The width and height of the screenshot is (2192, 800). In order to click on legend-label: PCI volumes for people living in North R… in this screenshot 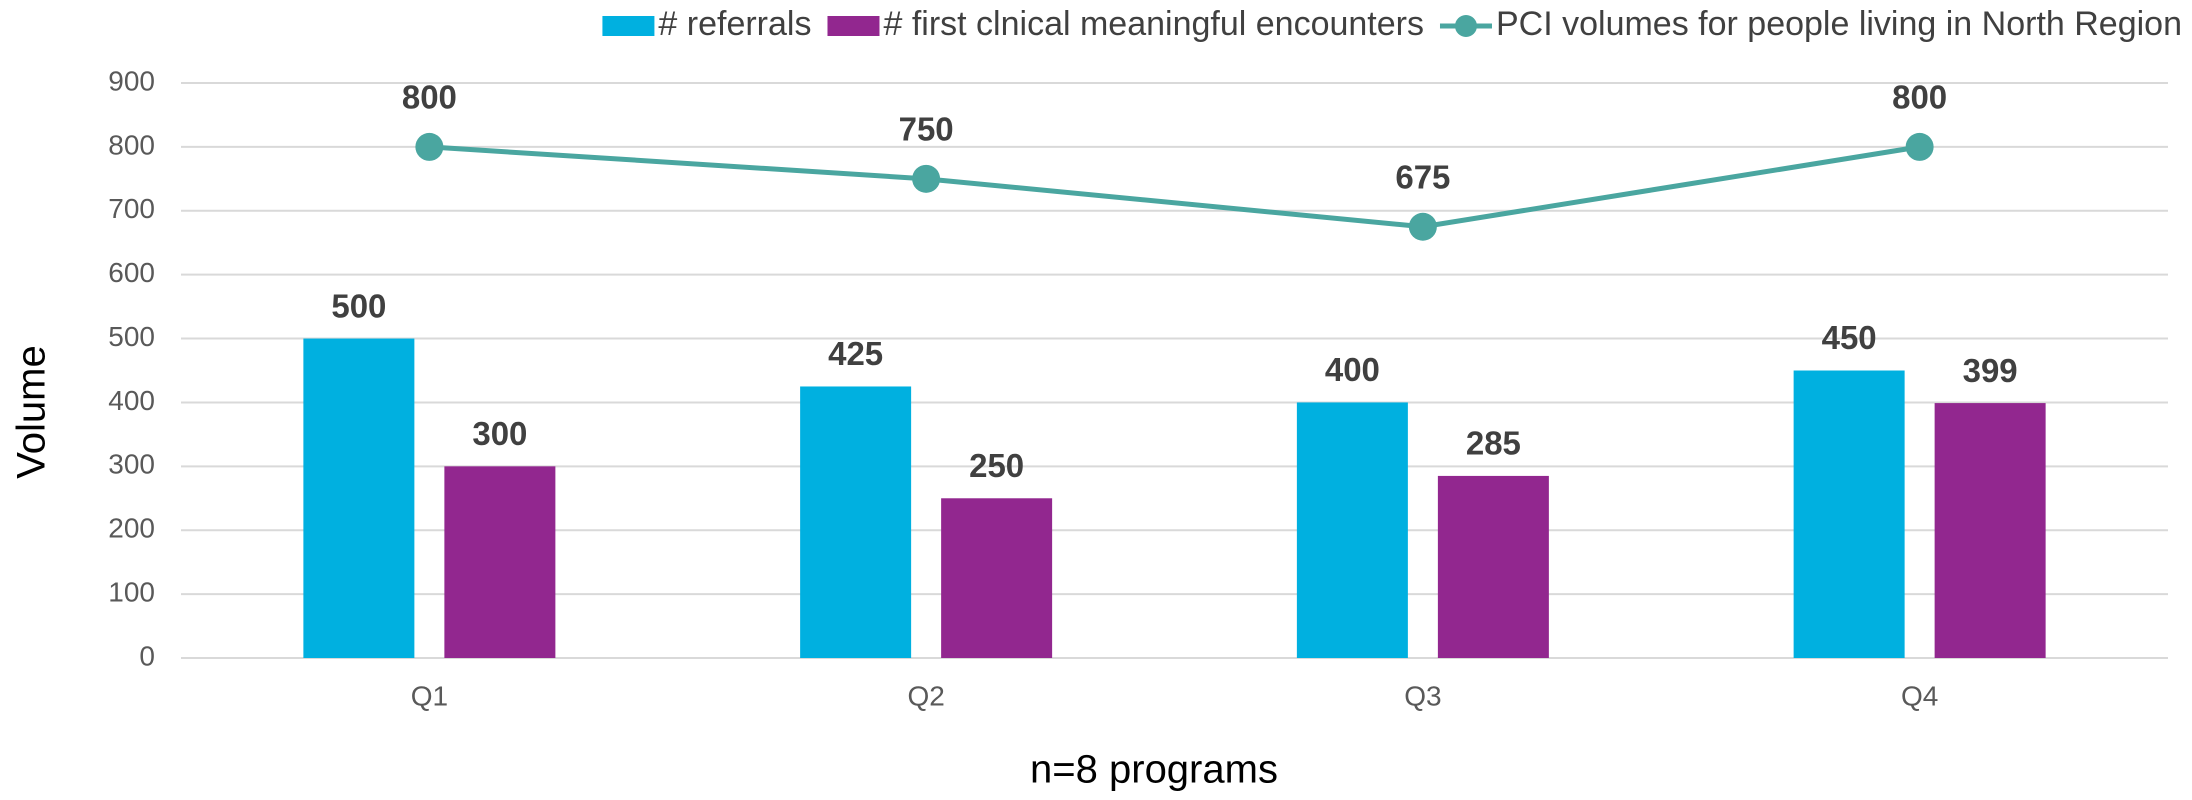, I will do `click(1839, 24)`.